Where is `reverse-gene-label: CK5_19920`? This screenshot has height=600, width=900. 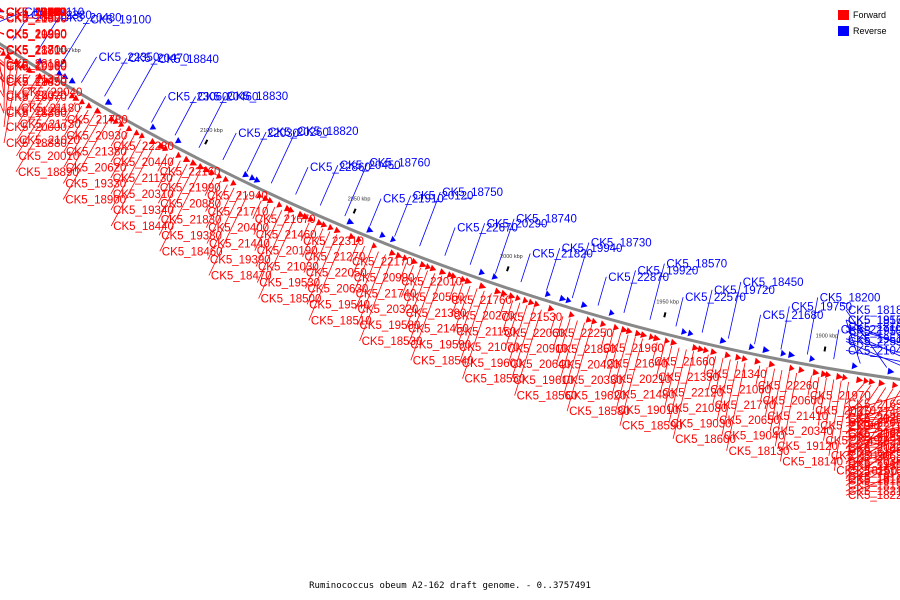 reverse-gene-label: CK5_19920 is located at coordinates (668, 271).